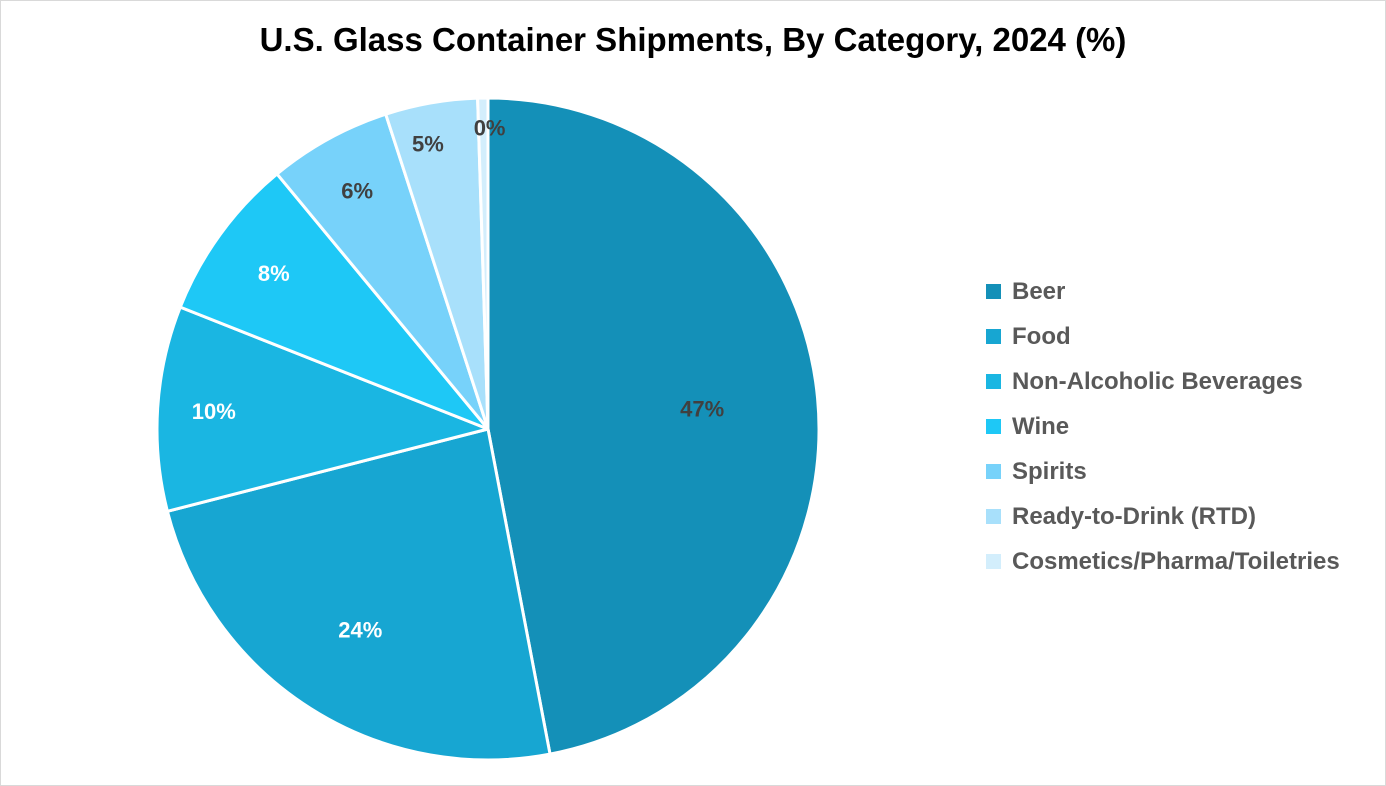 This screenshot has width=1386, height=786. I want to click on legend-item-ready-to-drink-rtd: Ready-to-Drink (RTD), so click(1163, 516).